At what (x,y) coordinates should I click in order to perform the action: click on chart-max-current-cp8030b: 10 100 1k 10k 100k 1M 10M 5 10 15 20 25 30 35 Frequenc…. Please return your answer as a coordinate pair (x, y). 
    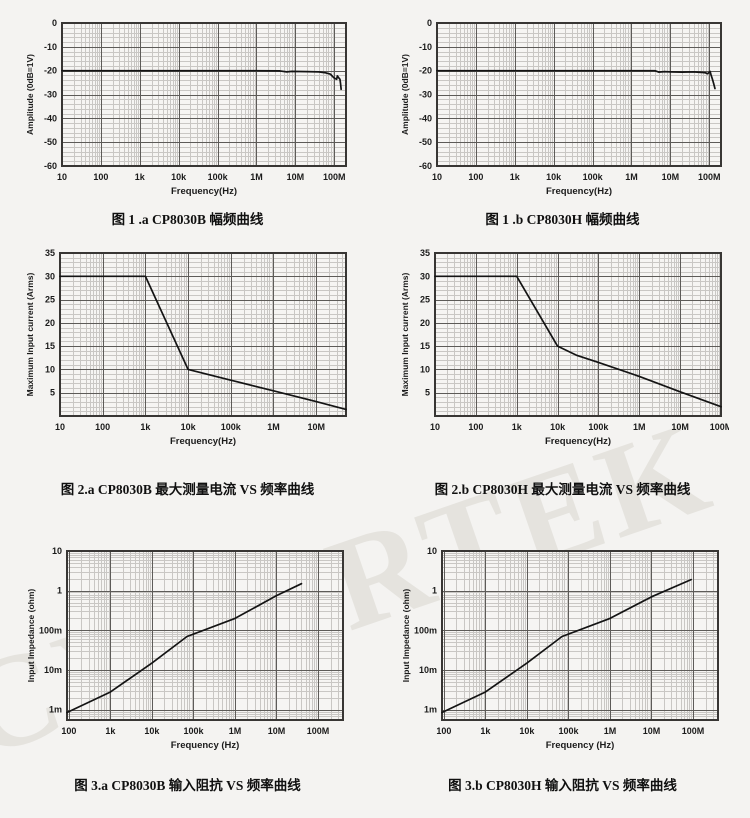
    Looking at the image, I should click on (186, 347).